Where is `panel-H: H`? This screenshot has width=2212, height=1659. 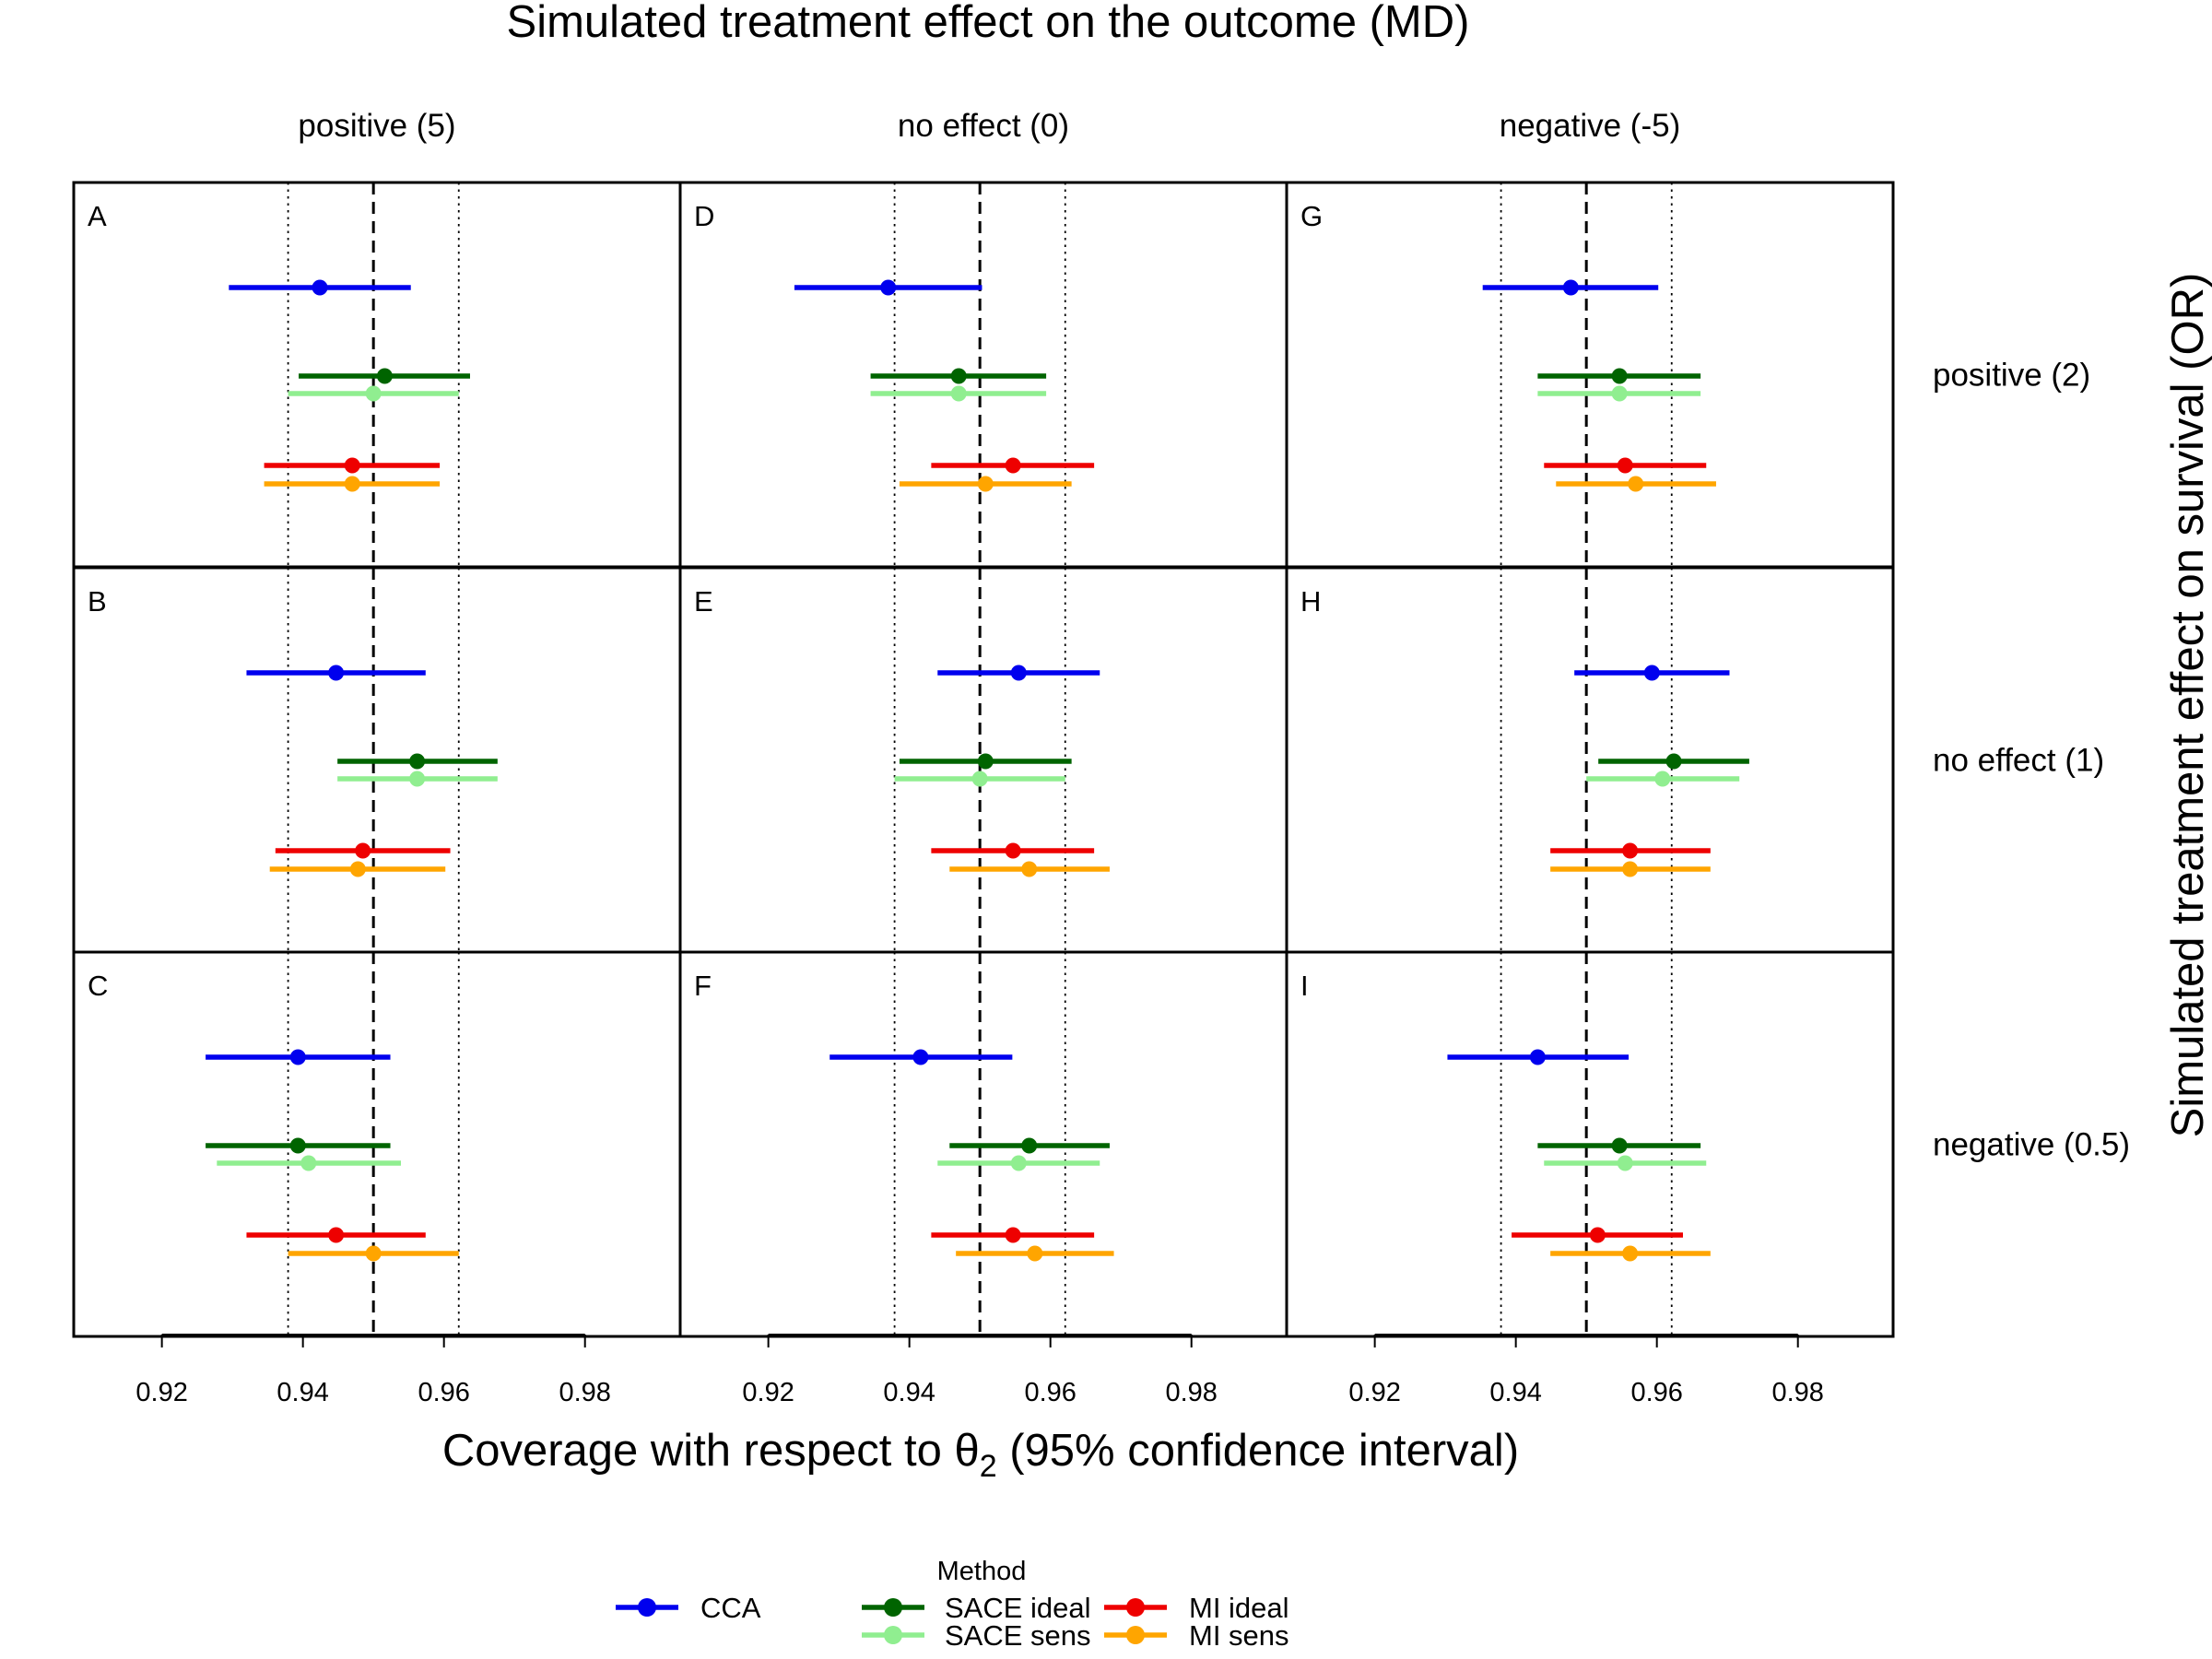 panel-H: H is located at coordinates (1524, 760).